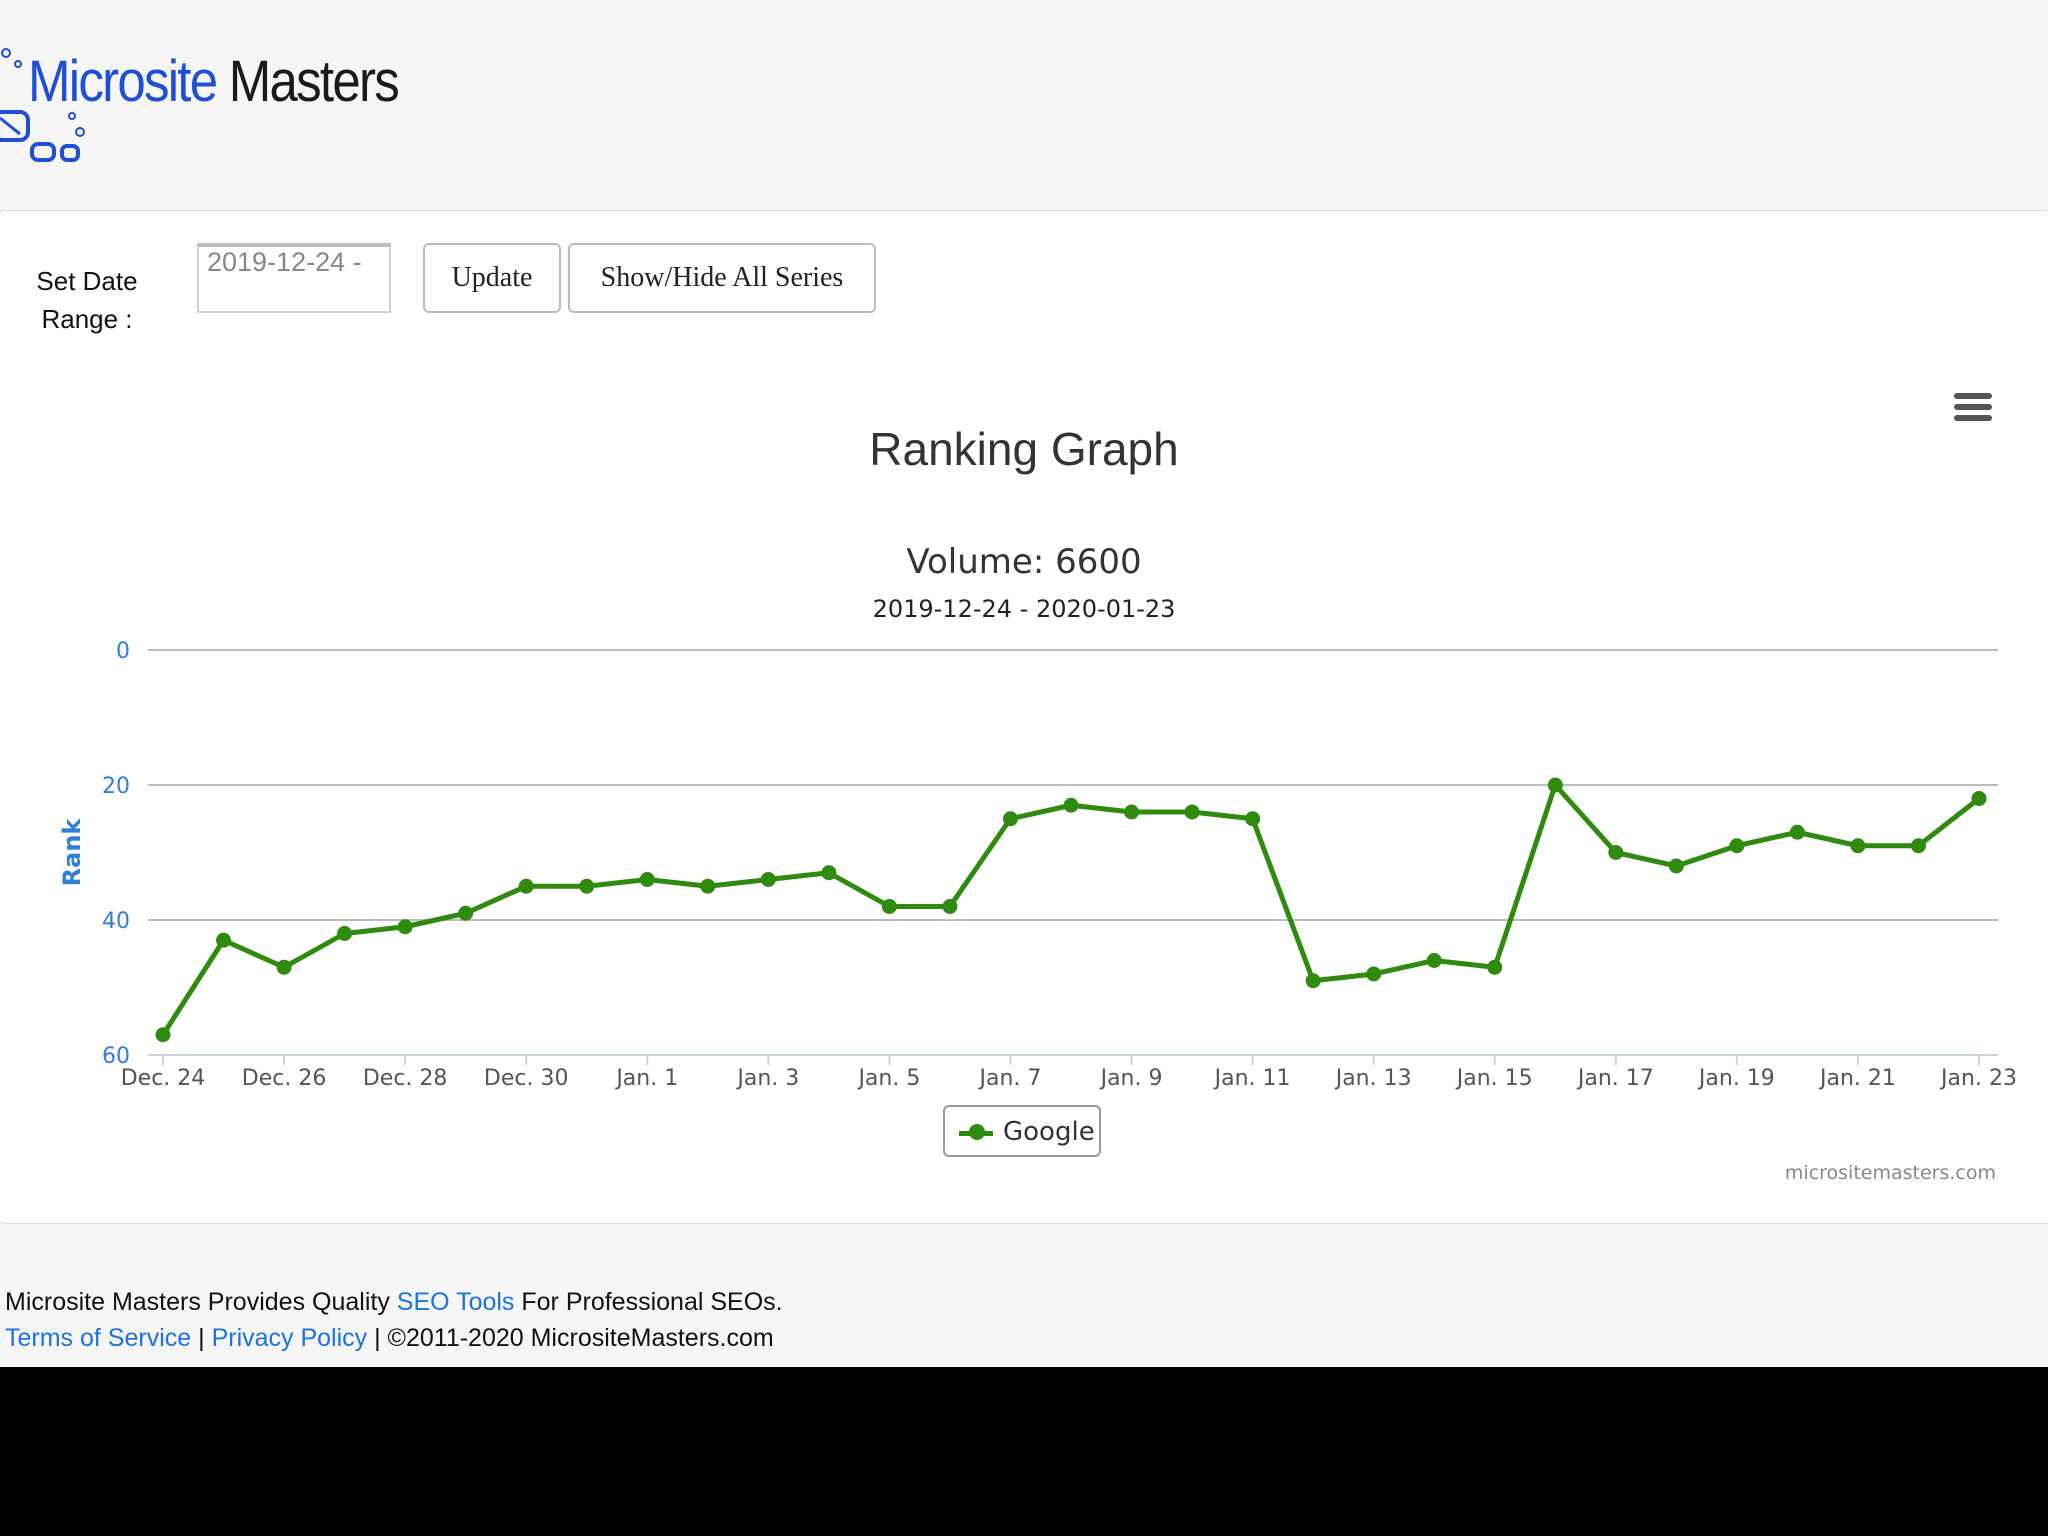 Image resolution: width=2048 pixels, height=1536 pixels. Describe the element at coordinates (405, 1078) in the screenshot. I see `x-tick-label: Dec. 28` at that location.